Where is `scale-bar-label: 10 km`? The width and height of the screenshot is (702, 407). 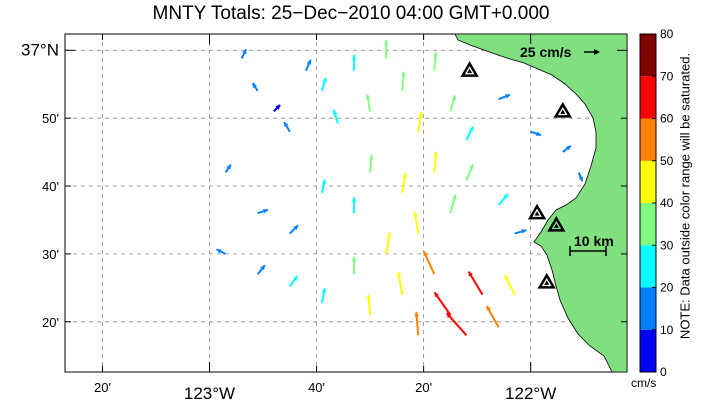
scale-bar-label: 10 km is located at coordinates (594, 241).